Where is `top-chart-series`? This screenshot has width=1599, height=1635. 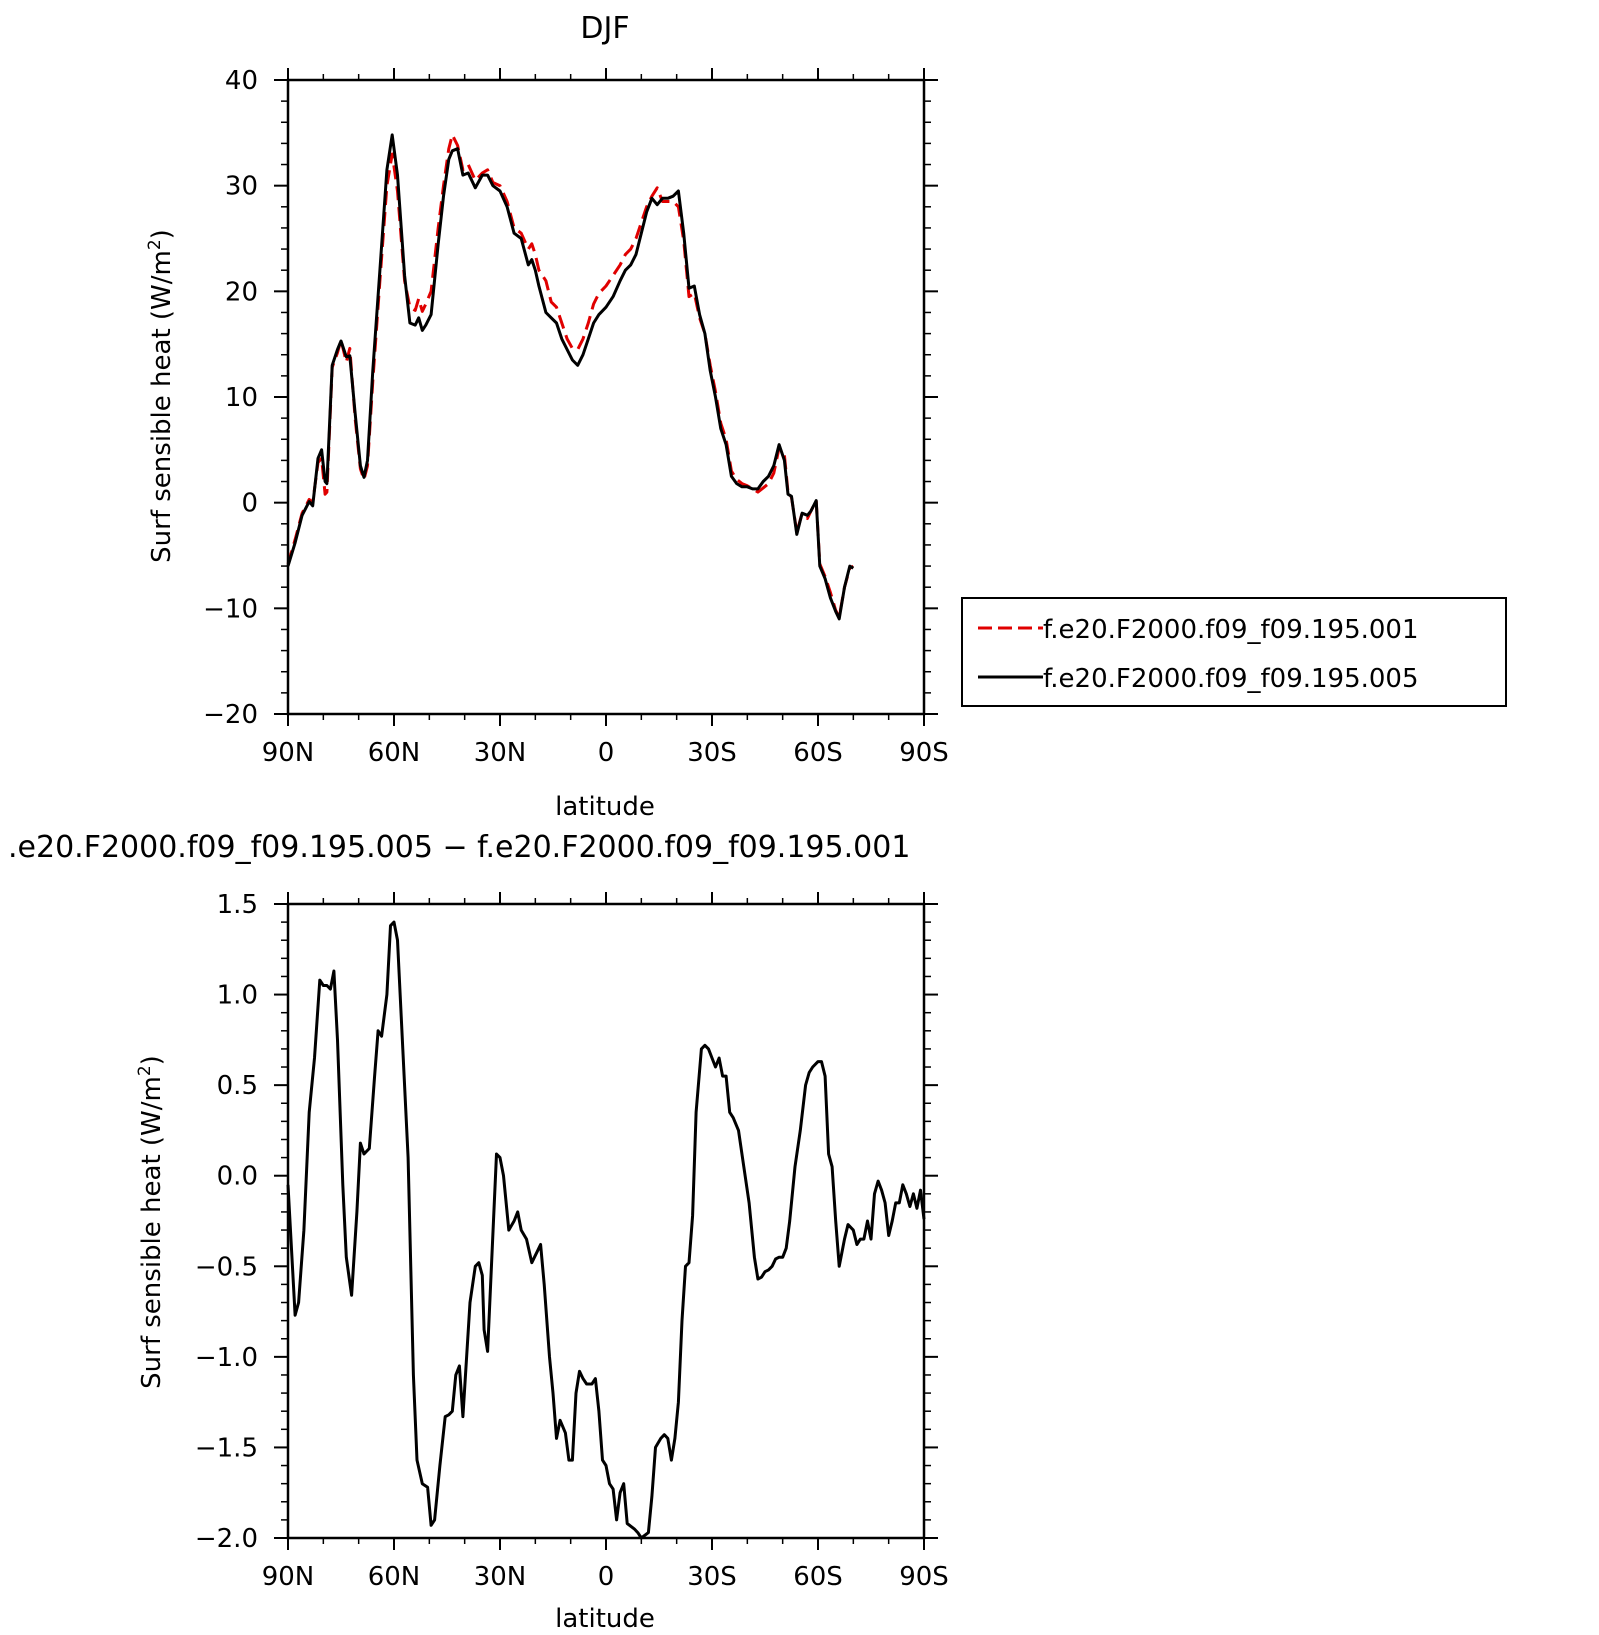 top-chart-series is located at coordinates (570, 377).